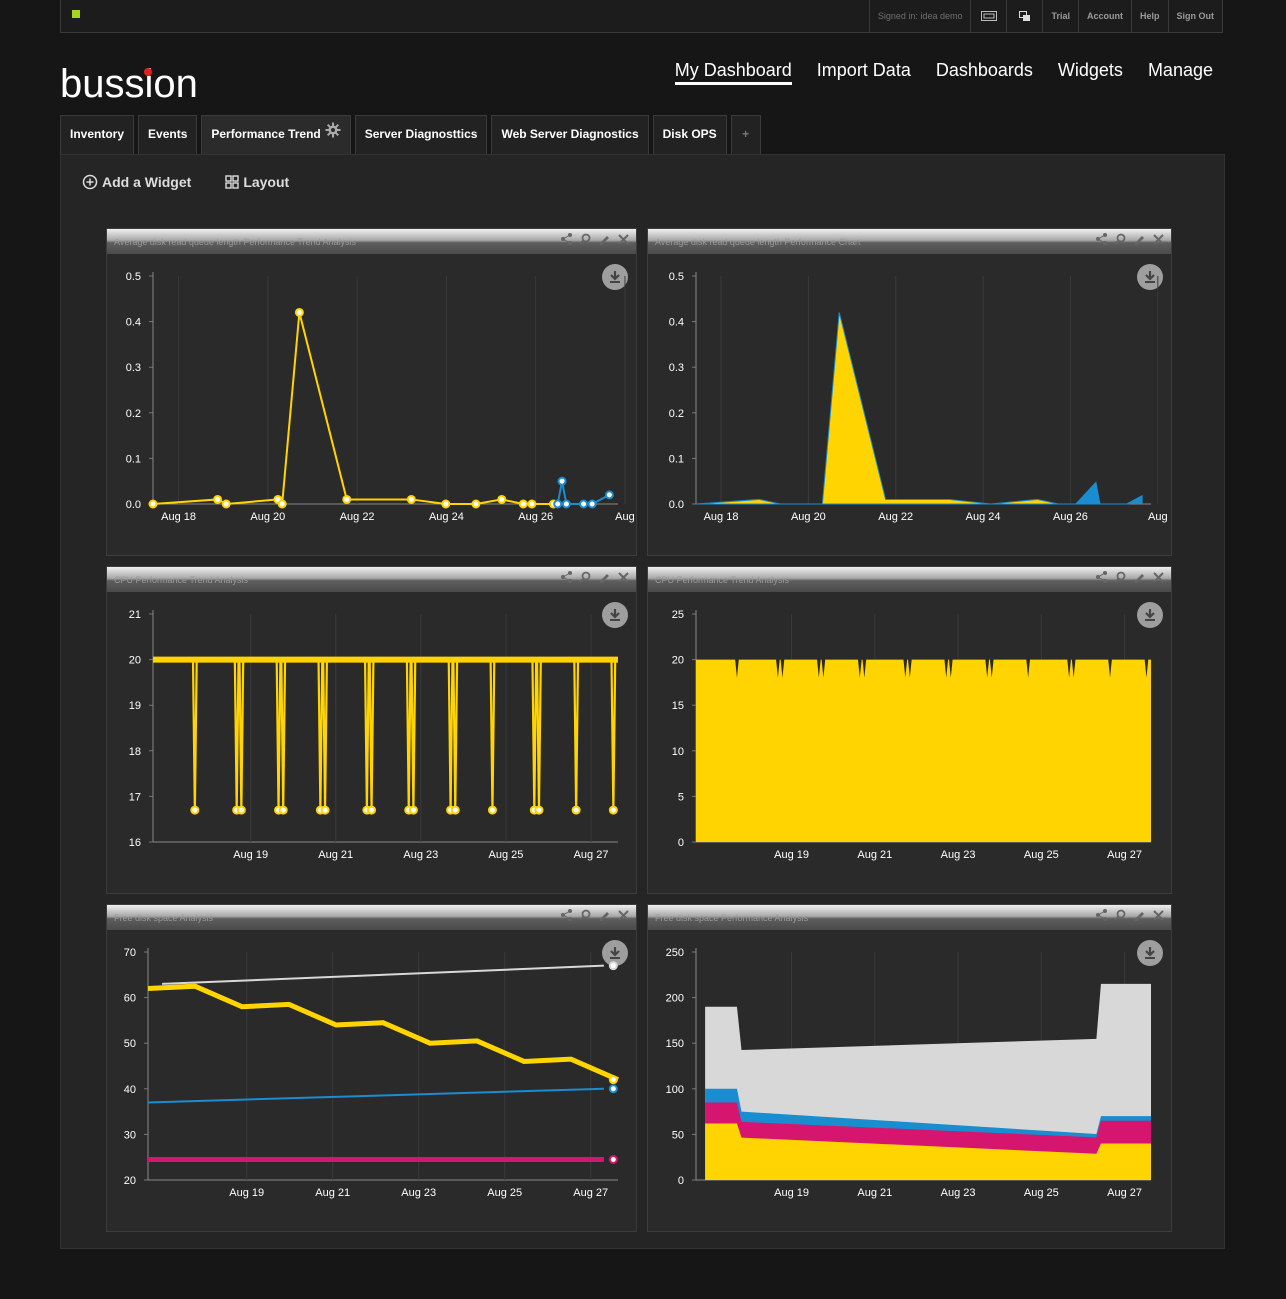  I want to click on trial-link: Trial, so click(1060, 16).